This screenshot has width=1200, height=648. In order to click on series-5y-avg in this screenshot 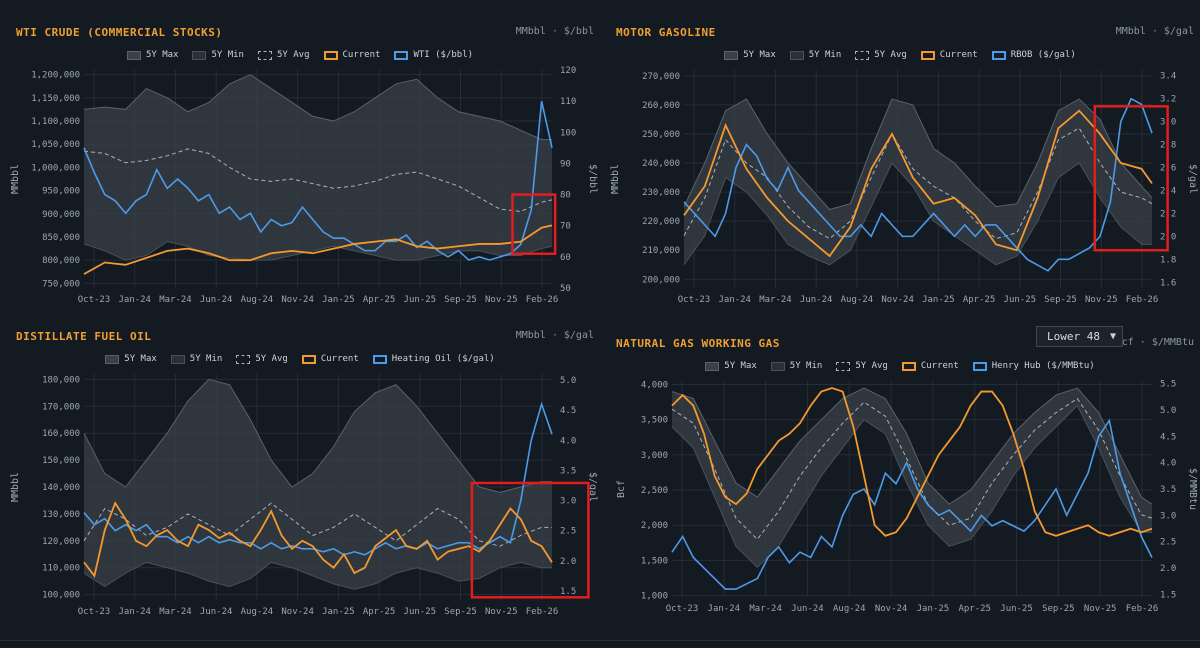, I will do `click(317, 524)`.